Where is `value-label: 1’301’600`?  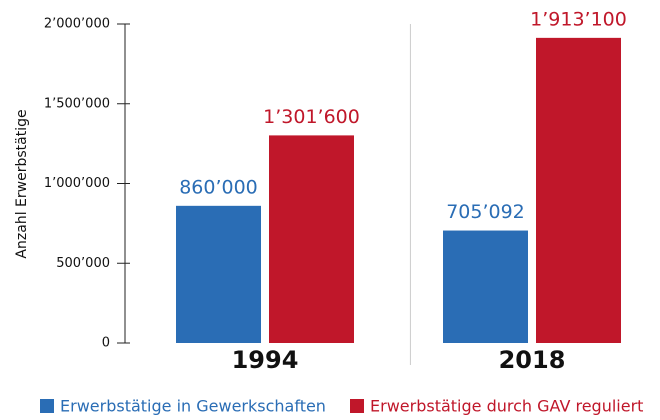
value-label: 1’301’600 is located at coordinates (311, 117).